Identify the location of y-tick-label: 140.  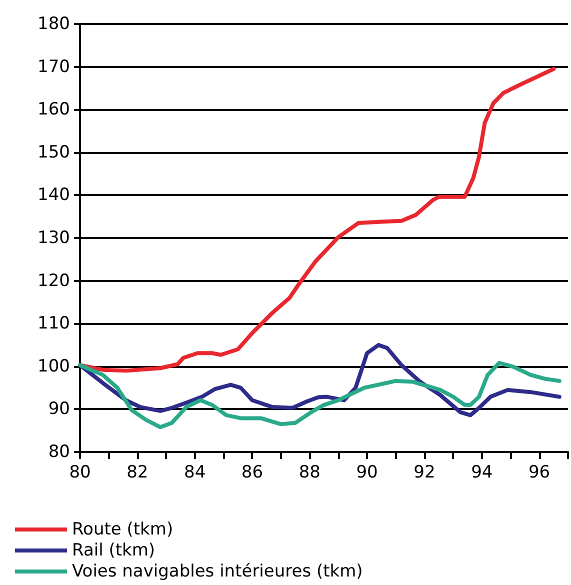
(54, 195).